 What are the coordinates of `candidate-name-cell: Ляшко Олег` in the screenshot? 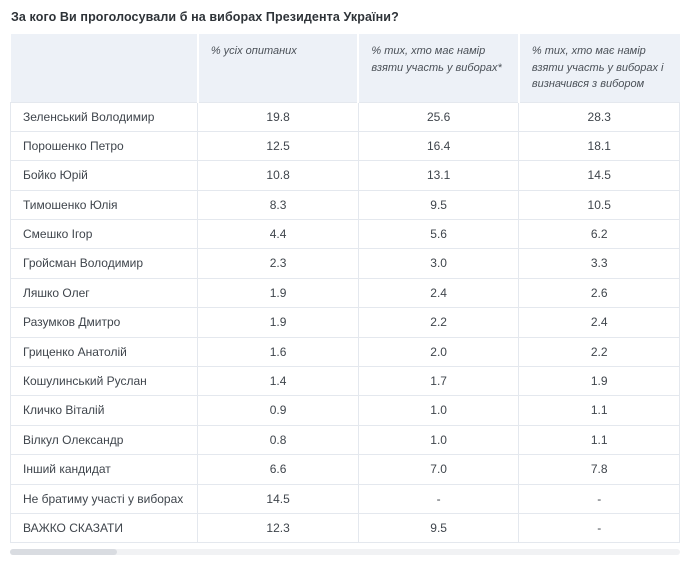 It's located at (104, 293).